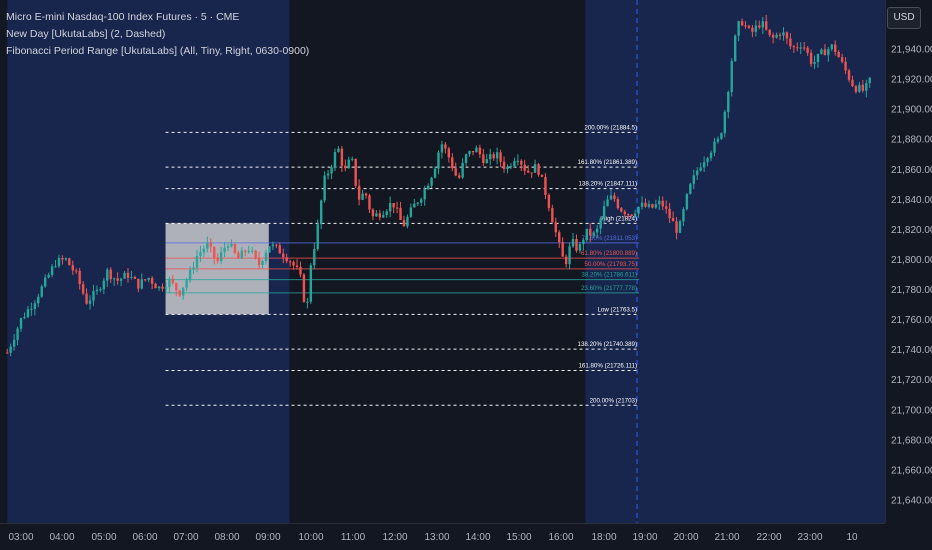 Image resolution: width=932 pixels, height=550 pixels. Describe the element at coordinates (911, 200) in the screenshot. I see `y-tick-10: 21,840.00` at that location.